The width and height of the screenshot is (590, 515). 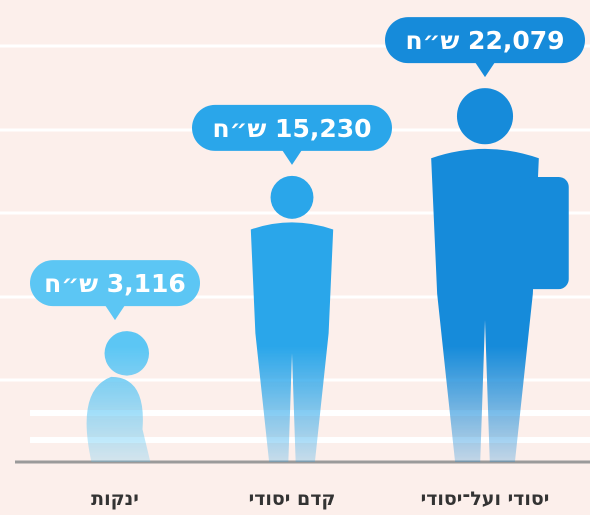 I want to click on value-label: 3,116 ש״ח, so click(x=115, y=283).